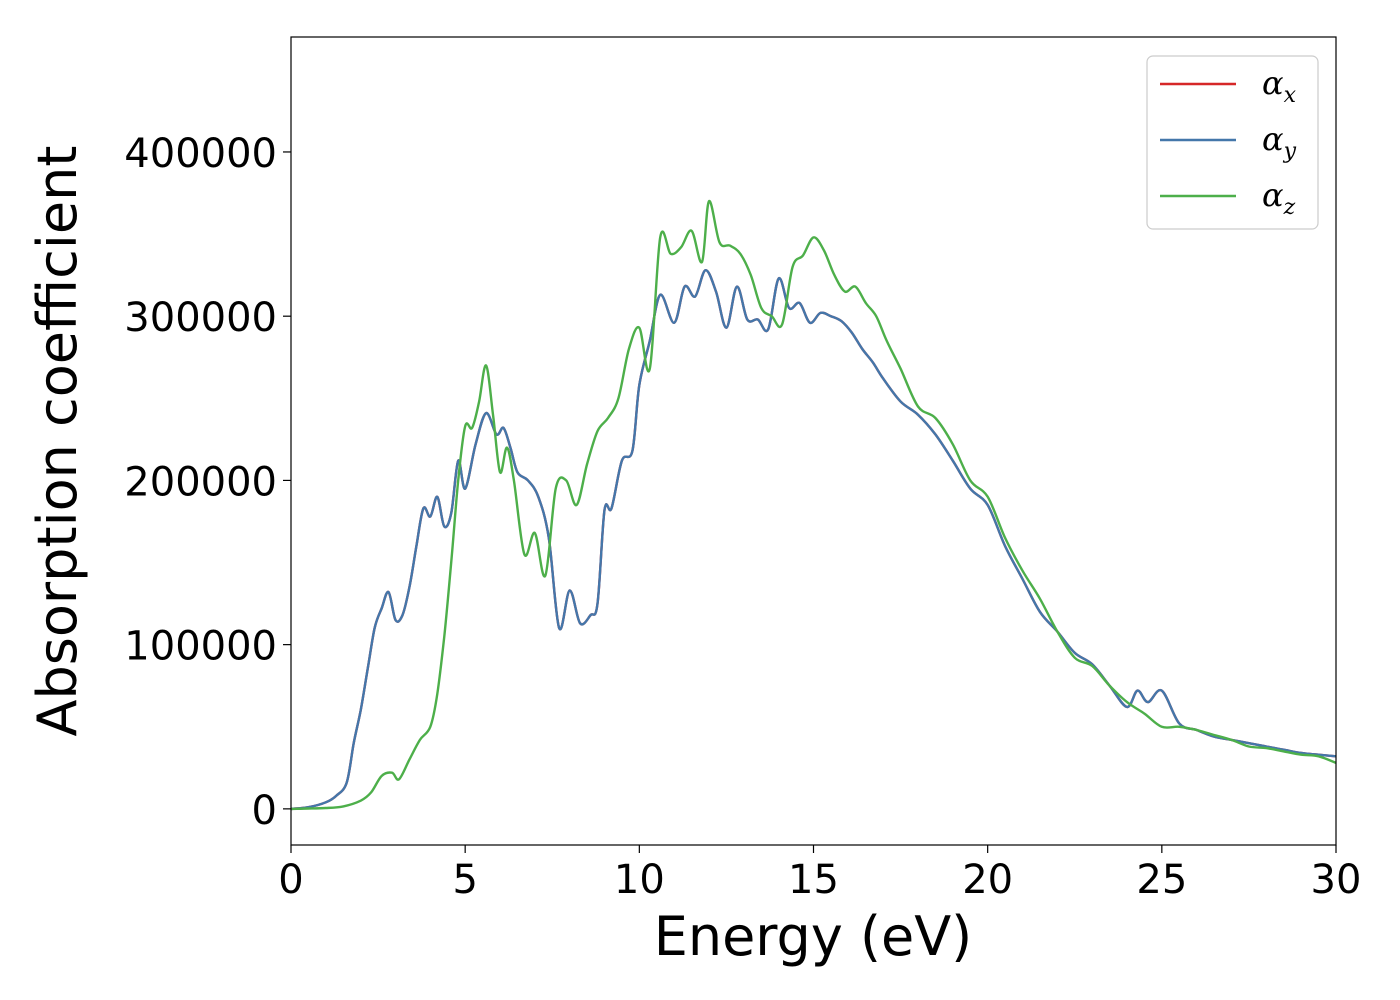 The width and height of the screenshot is (1400, 1000). I want to click on y-tick-label: 100000, so click(200, 647).